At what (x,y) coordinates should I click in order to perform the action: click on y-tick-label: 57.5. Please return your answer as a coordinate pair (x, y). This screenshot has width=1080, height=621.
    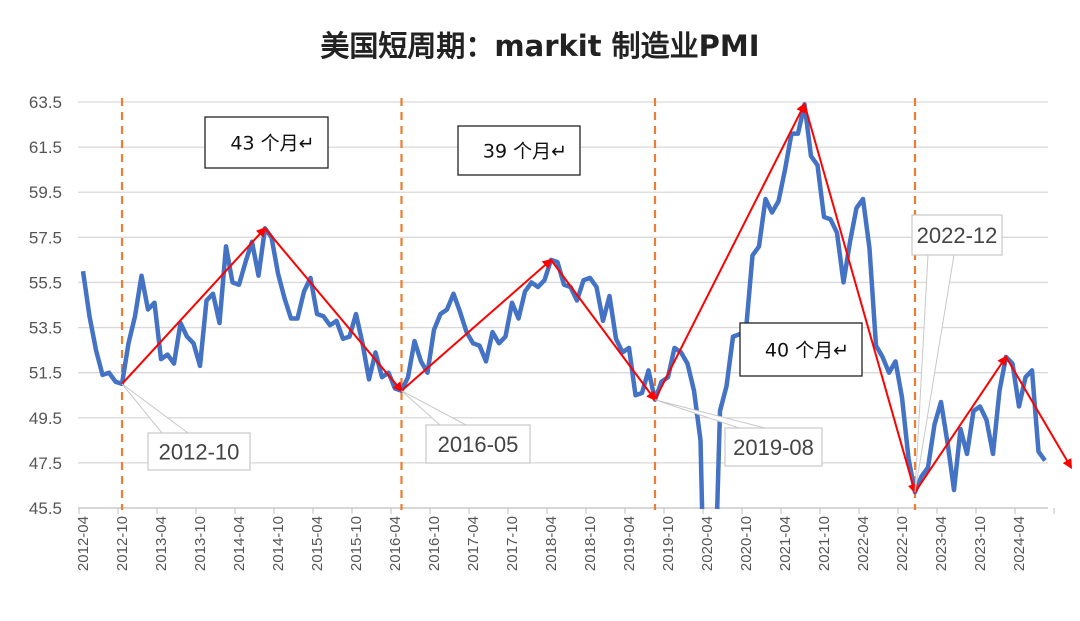
    Looking at the image, I should click on (45, 237).